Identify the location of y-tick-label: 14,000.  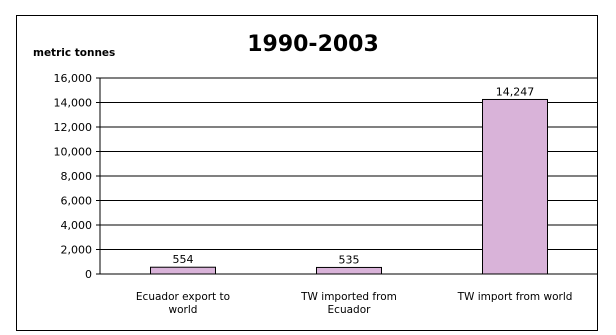
(73, 103).